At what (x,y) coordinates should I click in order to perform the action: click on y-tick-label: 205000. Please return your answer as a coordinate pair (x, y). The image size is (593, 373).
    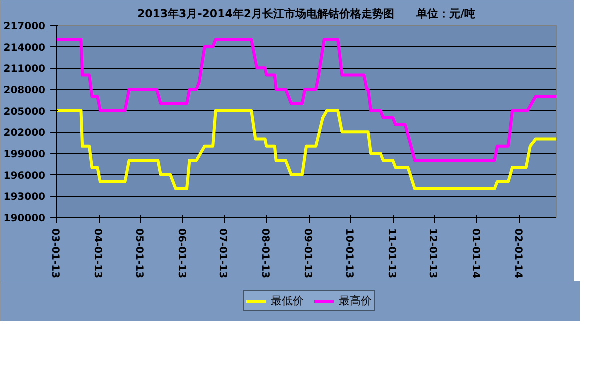
    Looking at the image, I should click on (25, 112).